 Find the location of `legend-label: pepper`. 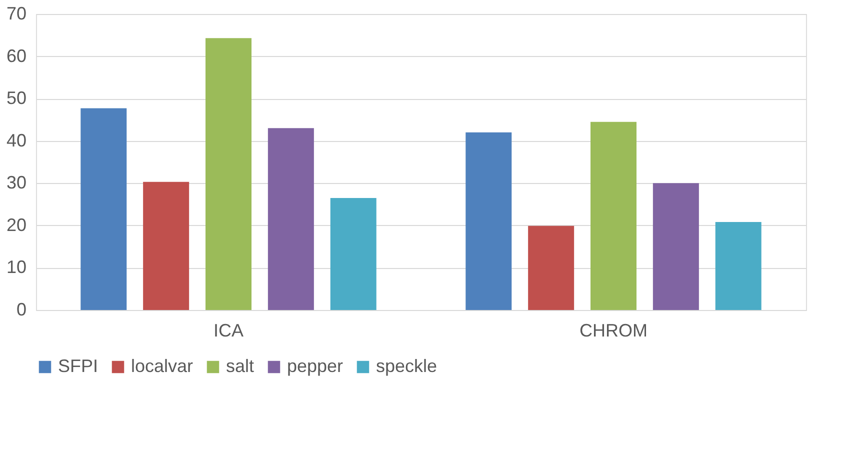

legend-label: pepper is located at coordinates (315, 366).